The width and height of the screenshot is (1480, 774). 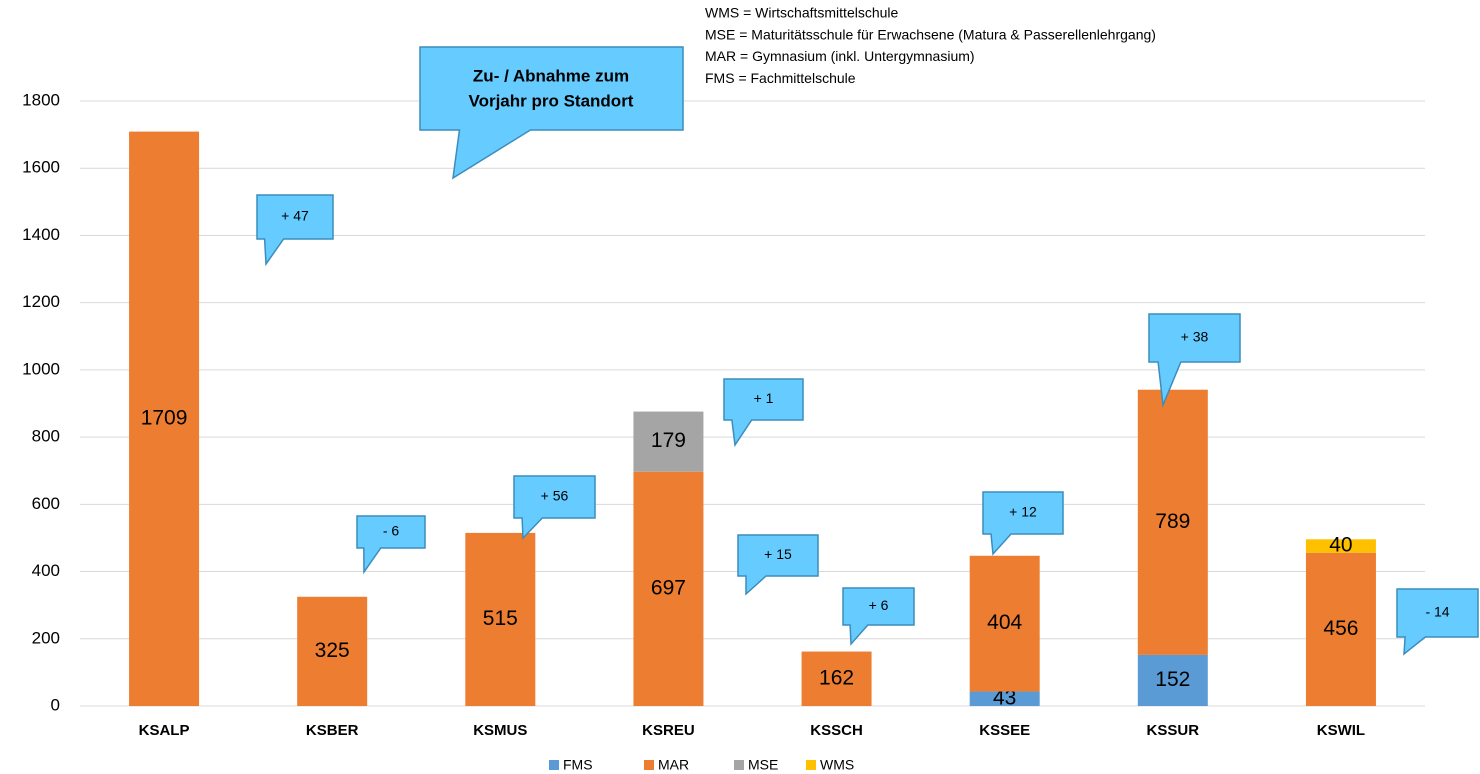 I want to click on data-label: 789, so click(x=1172, y=521).